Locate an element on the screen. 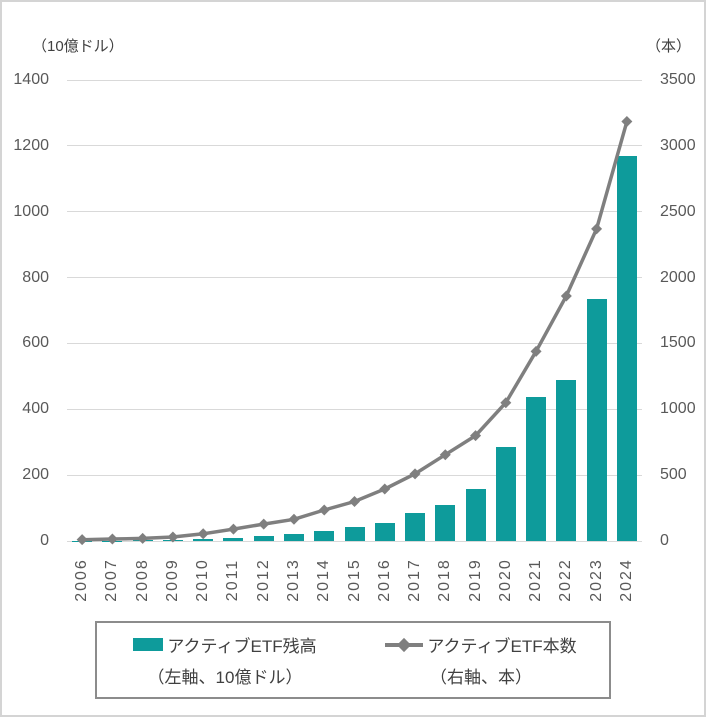 The width and height of the screenshot is (706, 717). bar-2023 is located at coordinates (596, 419).